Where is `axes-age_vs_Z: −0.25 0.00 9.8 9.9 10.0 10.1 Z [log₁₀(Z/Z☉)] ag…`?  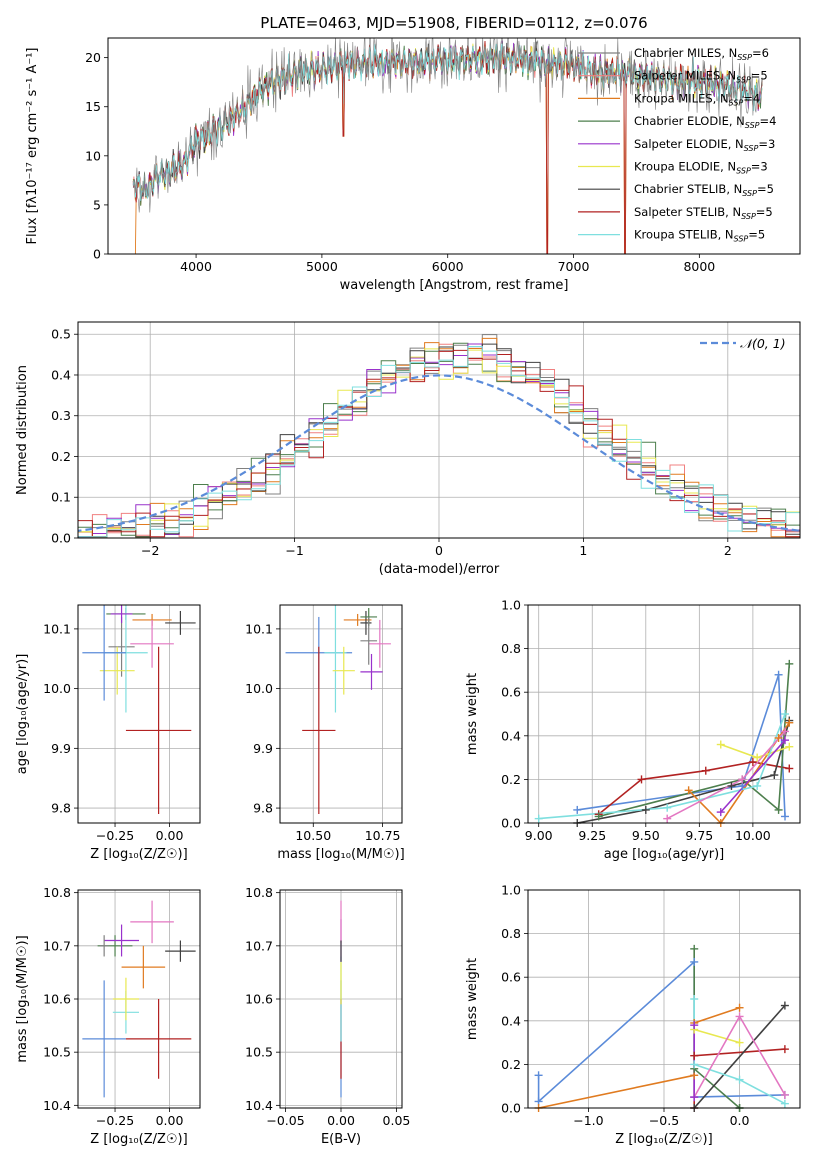 axes-age_vs_Z: −0.25 0.00 9.8 9.9 10.0 10.1 Z [log₁₀(Z/Z☉)] ag… is located at coordinates (108, 733).